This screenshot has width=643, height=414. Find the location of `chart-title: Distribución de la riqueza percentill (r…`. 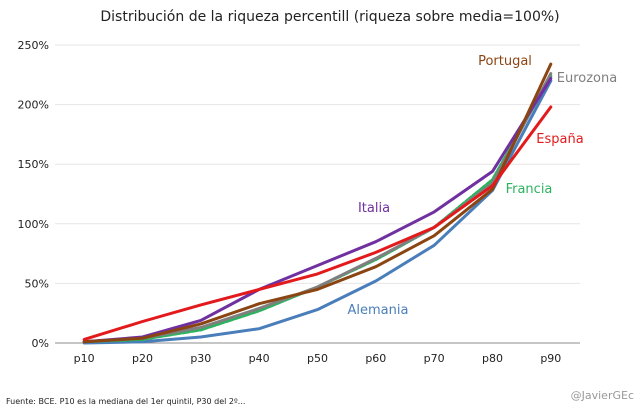

chart-title: Distribución de la riqueza percentill (r… is located at coordinates (329, 17).